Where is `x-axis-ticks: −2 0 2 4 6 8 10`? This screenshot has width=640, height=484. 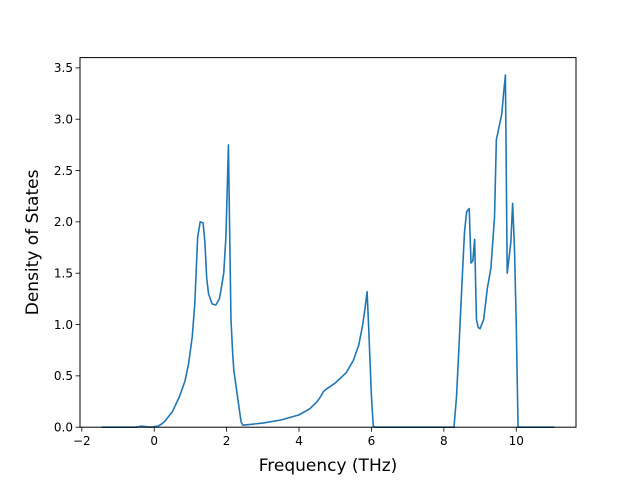
x-axis-ticks: −2 0 2 4 6 8 10 is located at coordinates (298, 437).